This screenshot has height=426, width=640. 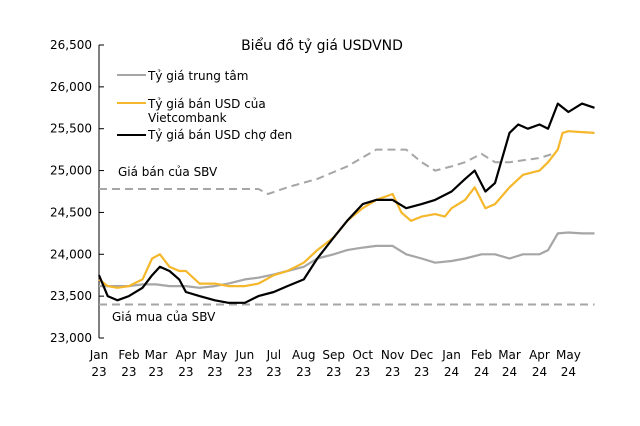 I want to click on x-tick-label-month: Jul, so click(x=273, y=355).